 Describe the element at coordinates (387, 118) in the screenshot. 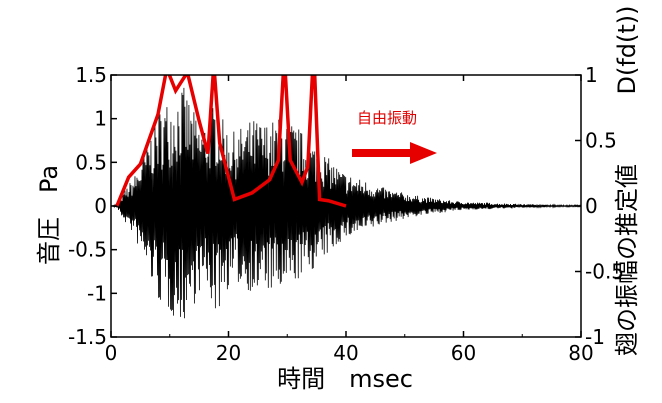

I see `annotation-label: 自由振動` at that location.